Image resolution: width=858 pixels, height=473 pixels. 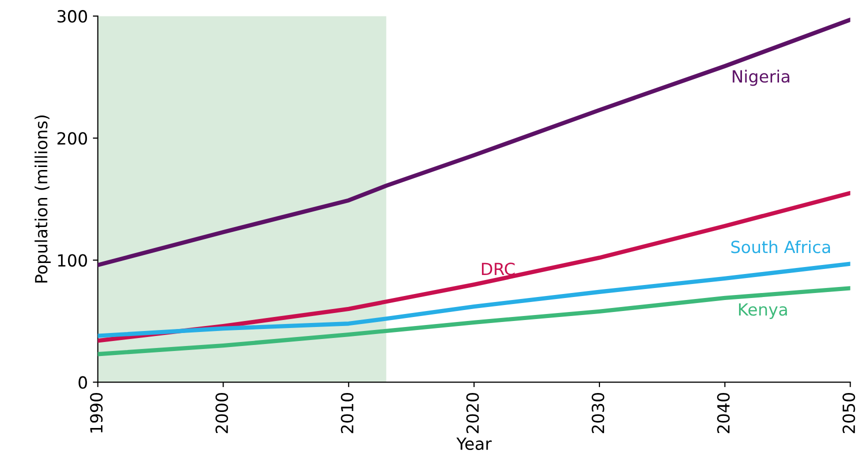 I want to click on series-label: Nigeria, so click(x=761, y=78).